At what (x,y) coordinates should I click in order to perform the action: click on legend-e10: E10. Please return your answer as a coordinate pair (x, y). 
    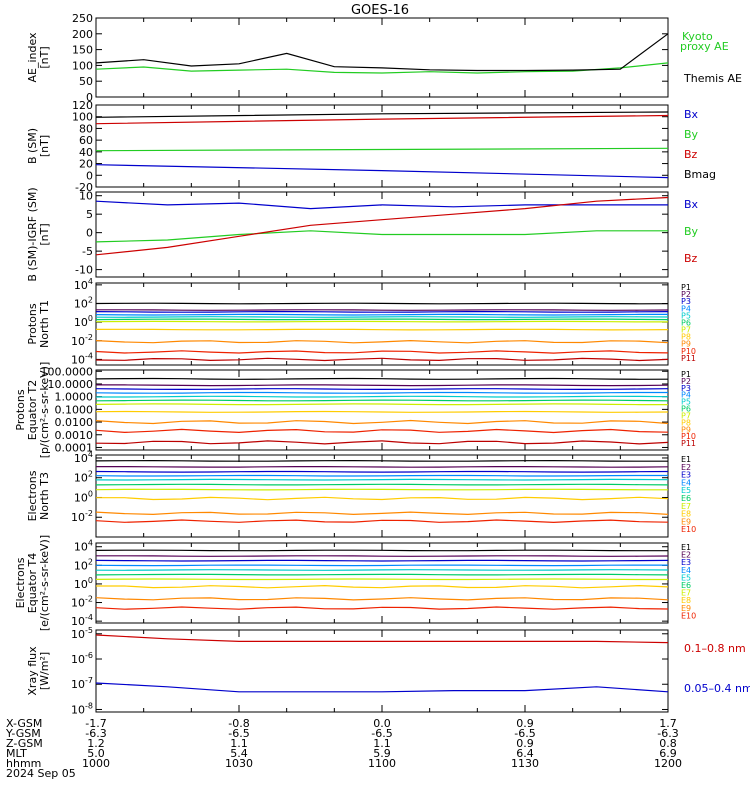
    Looking at the image, I should click on (688, 529).